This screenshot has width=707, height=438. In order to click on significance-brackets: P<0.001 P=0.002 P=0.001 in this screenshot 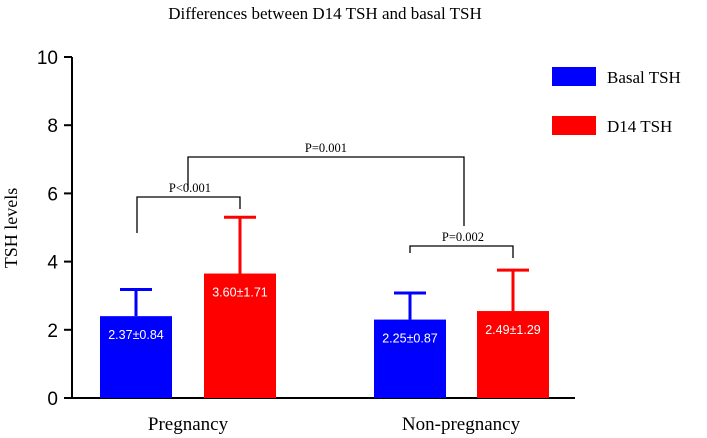, I will do `click(325, 199)`.